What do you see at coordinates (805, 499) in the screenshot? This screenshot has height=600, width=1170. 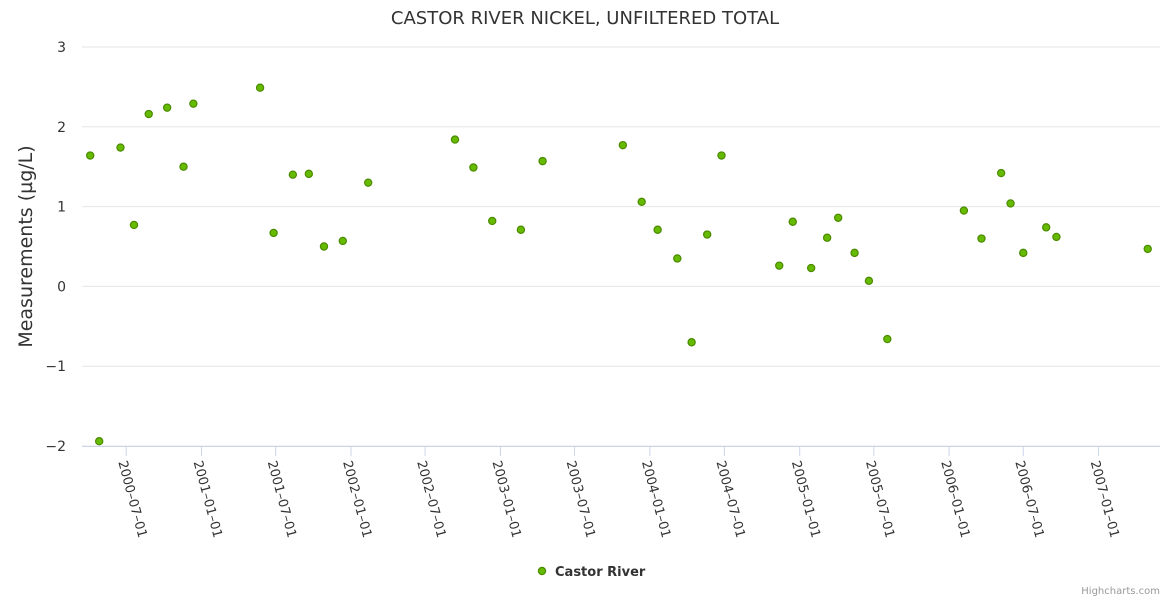 I see `x-tick-label: 2005–01–01` at bounding box center [805, 499].